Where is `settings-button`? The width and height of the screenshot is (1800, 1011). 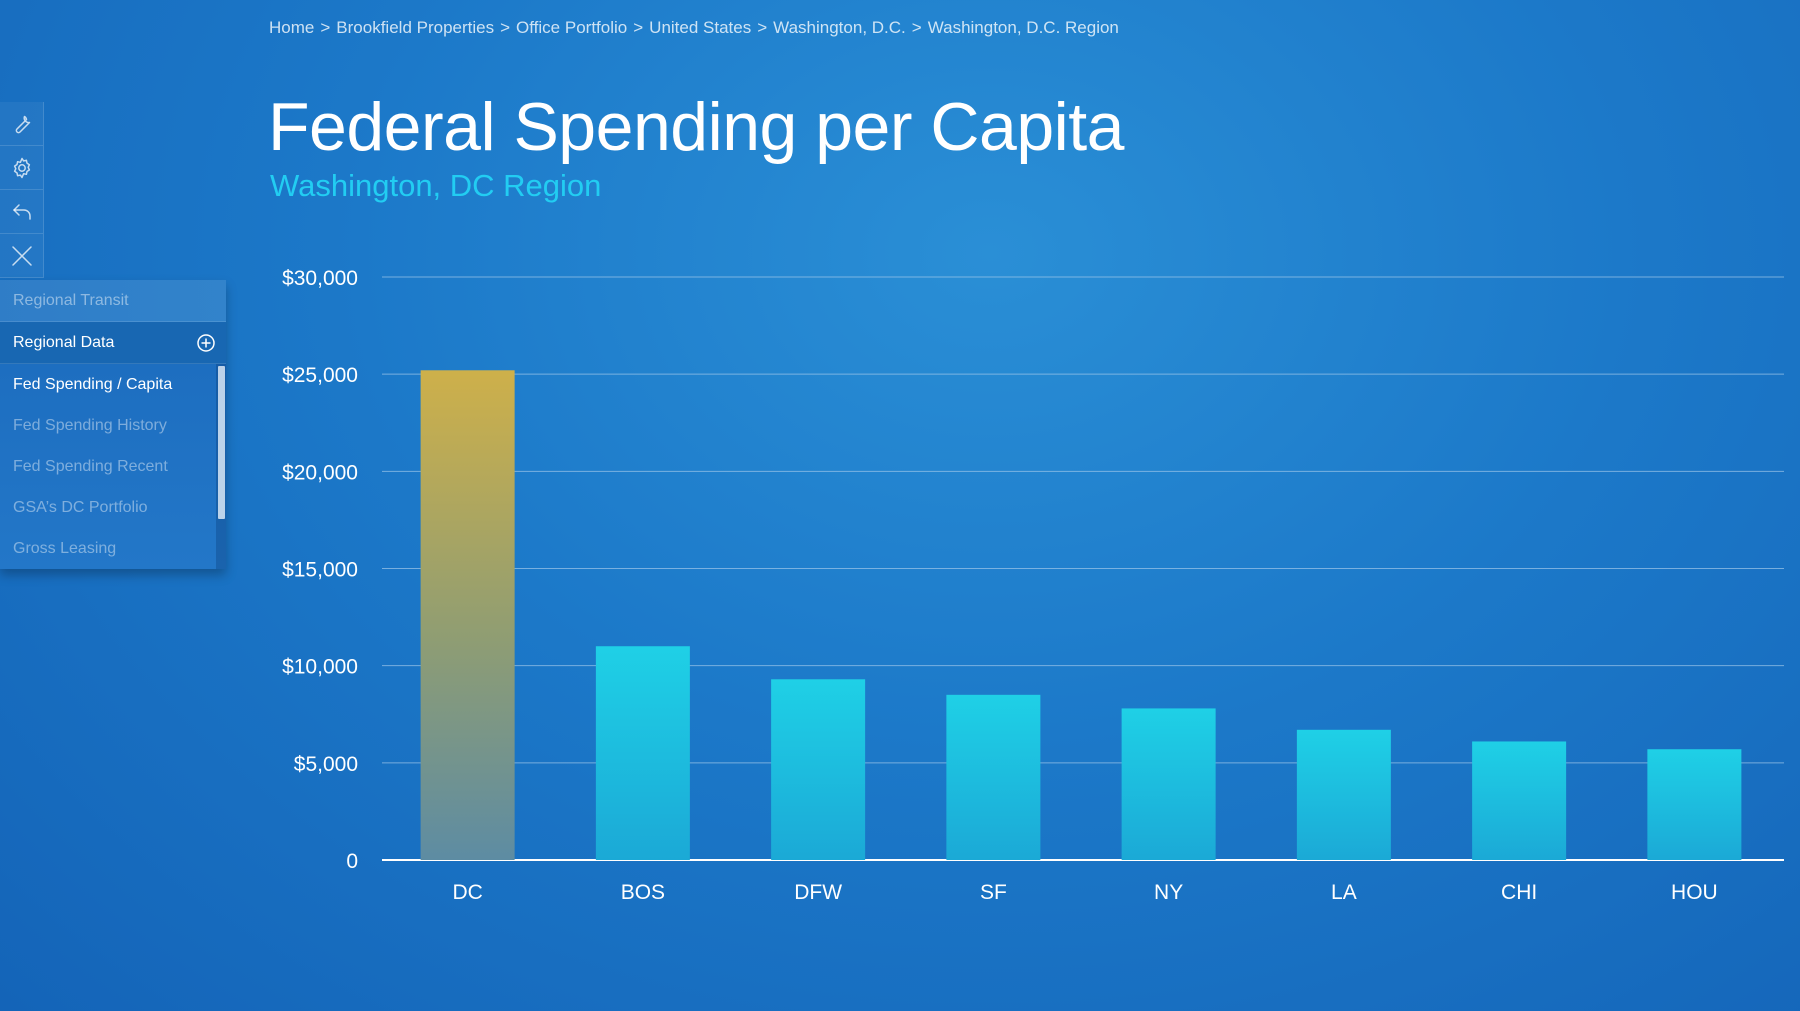
settings-button is located at coordinates (22, 168).